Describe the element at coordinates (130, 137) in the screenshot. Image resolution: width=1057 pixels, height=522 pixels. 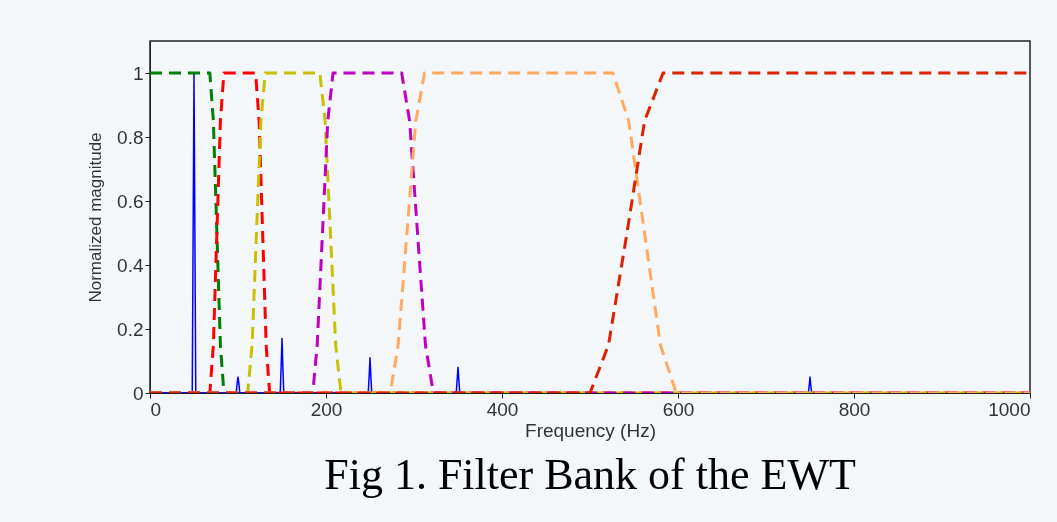
I see `y-tick-label: 0.8` at that location.